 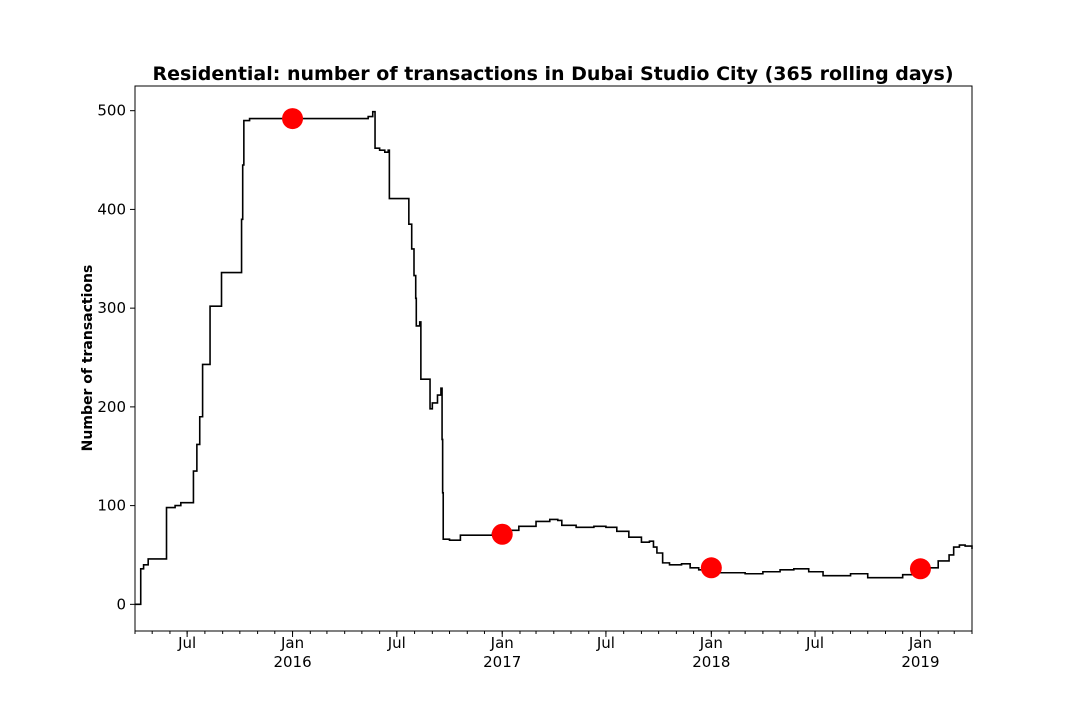 I want to click on x-tick-year-label: 2016, so click(x=292, y=662).